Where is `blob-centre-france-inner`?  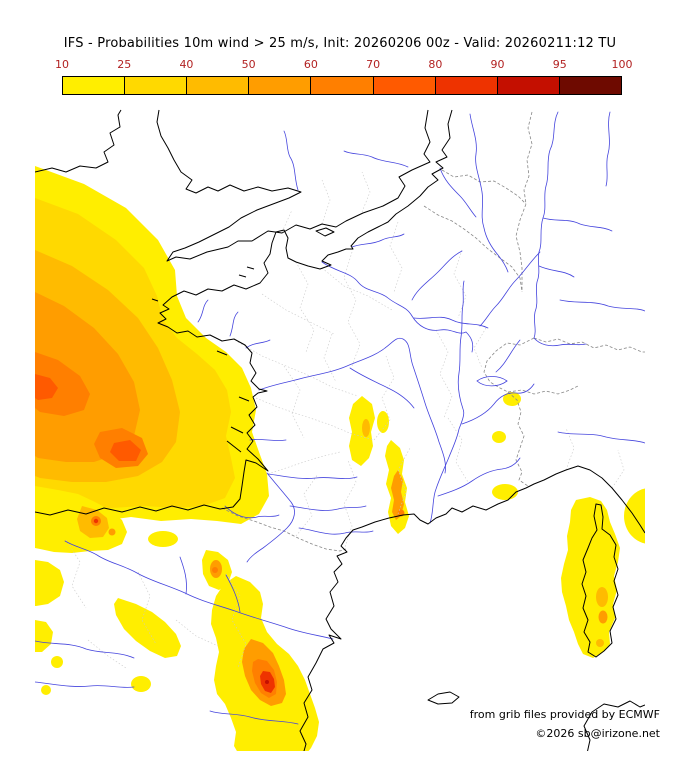
blob-centre-france-inner is located at coordinates (366, 428).